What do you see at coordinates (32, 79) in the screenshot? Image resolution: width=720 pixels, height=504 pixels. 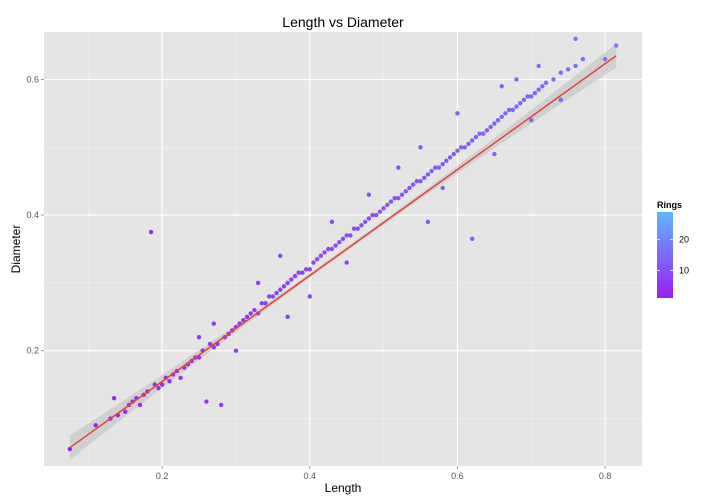 I see `y-tick-label: 0.6` at bounding box center [32, 79].